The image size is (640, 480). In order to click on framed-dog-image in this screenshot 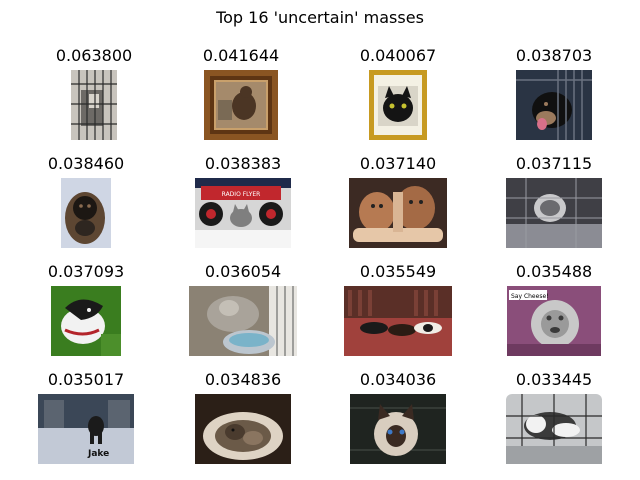, I will do `click(241, 105)`.